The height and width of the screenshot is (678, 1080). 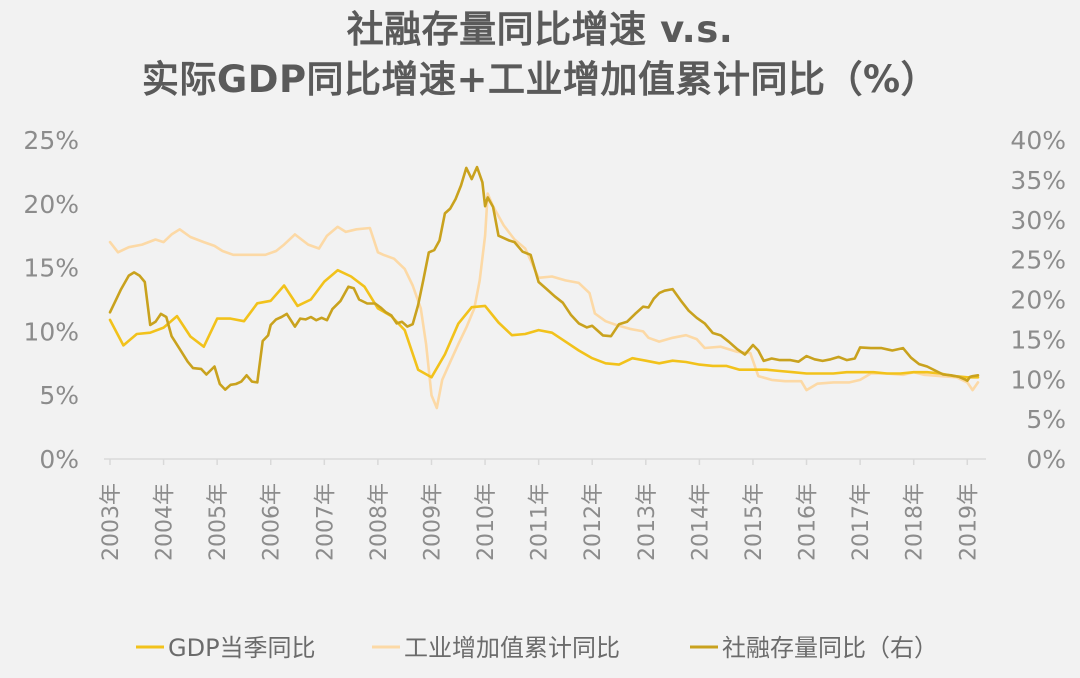 I want to click on y-left-tick-label: 5%, so click(x=59, y=395).